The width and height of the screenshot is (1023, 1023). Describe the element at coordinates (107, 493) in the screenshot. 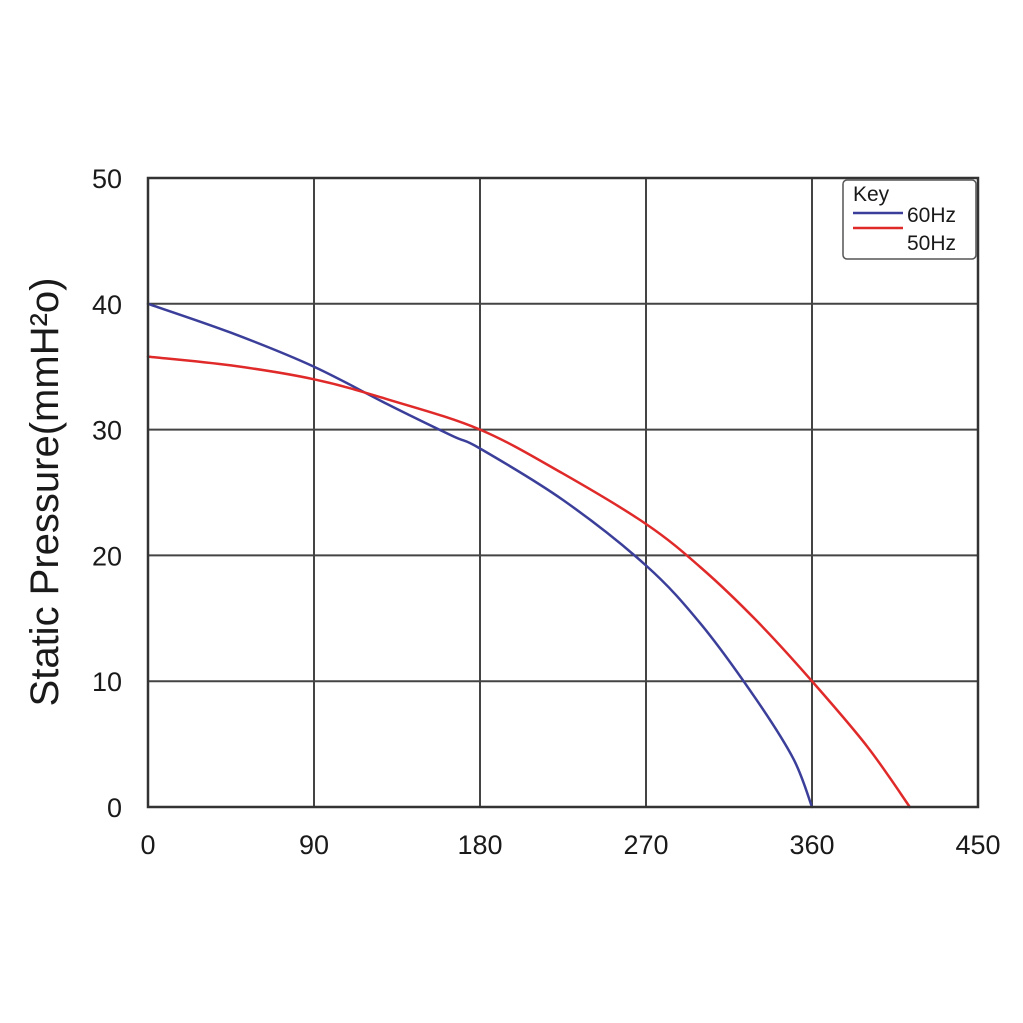

I see `y-axis-ticks: 0 10 20 30 40 50` at that location.